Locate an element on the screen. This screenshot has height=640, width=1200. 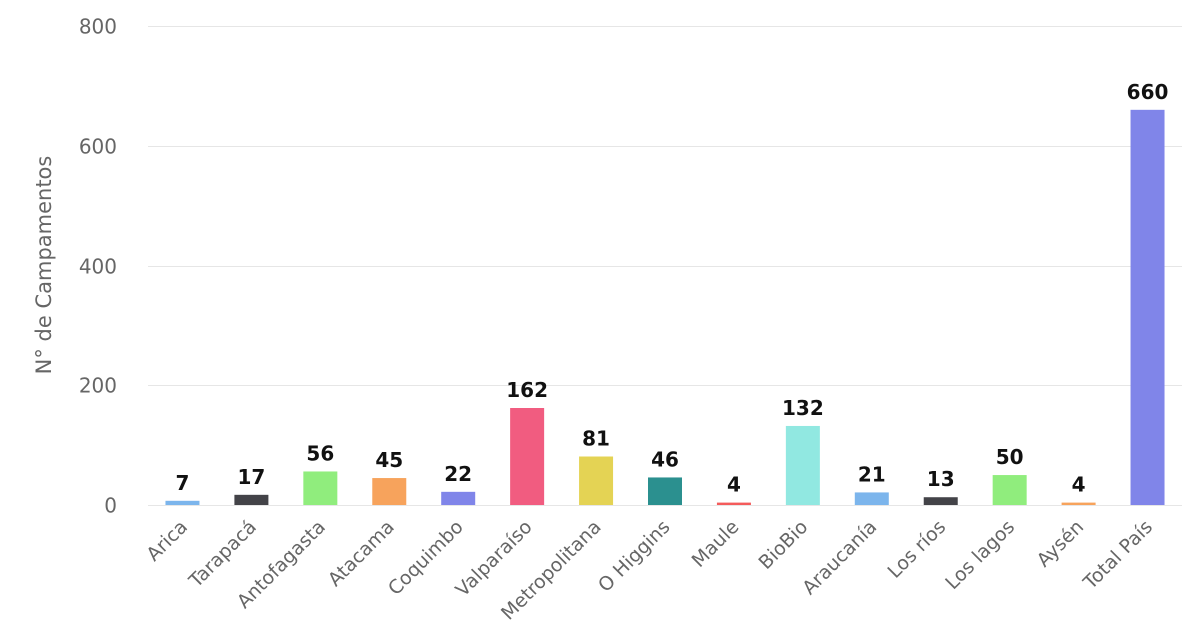
data-label: 17 is located at coordinates (251, 477).